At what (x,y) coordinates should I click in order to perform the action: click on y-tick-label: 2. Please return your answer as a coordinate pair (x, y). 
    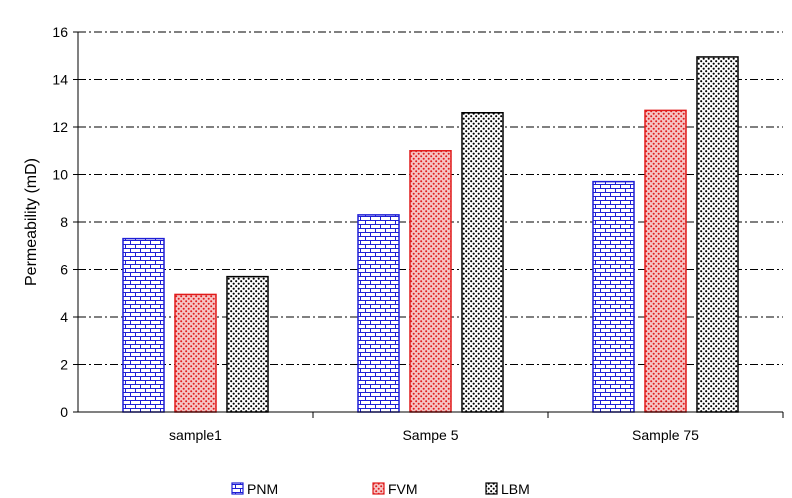
    Looking at the image, I should click on (64, 365).